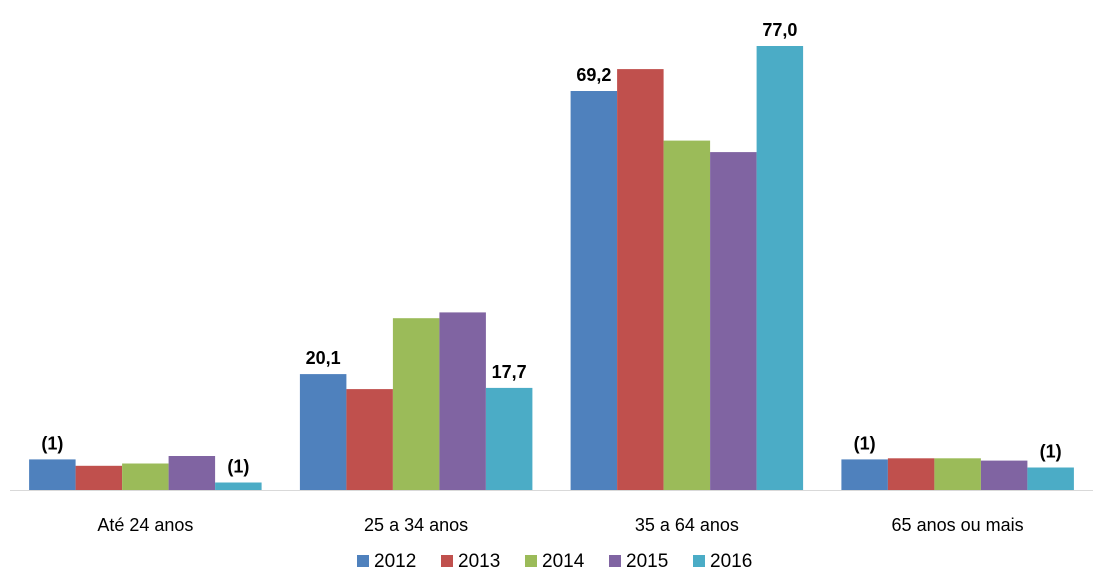 The height and width of the screenshot is (576, 1093). What do you see at coordinates (687, 525) in the screenshot?
I see `category-label: 35 a 64 anos` at bounding box center [687, 525].